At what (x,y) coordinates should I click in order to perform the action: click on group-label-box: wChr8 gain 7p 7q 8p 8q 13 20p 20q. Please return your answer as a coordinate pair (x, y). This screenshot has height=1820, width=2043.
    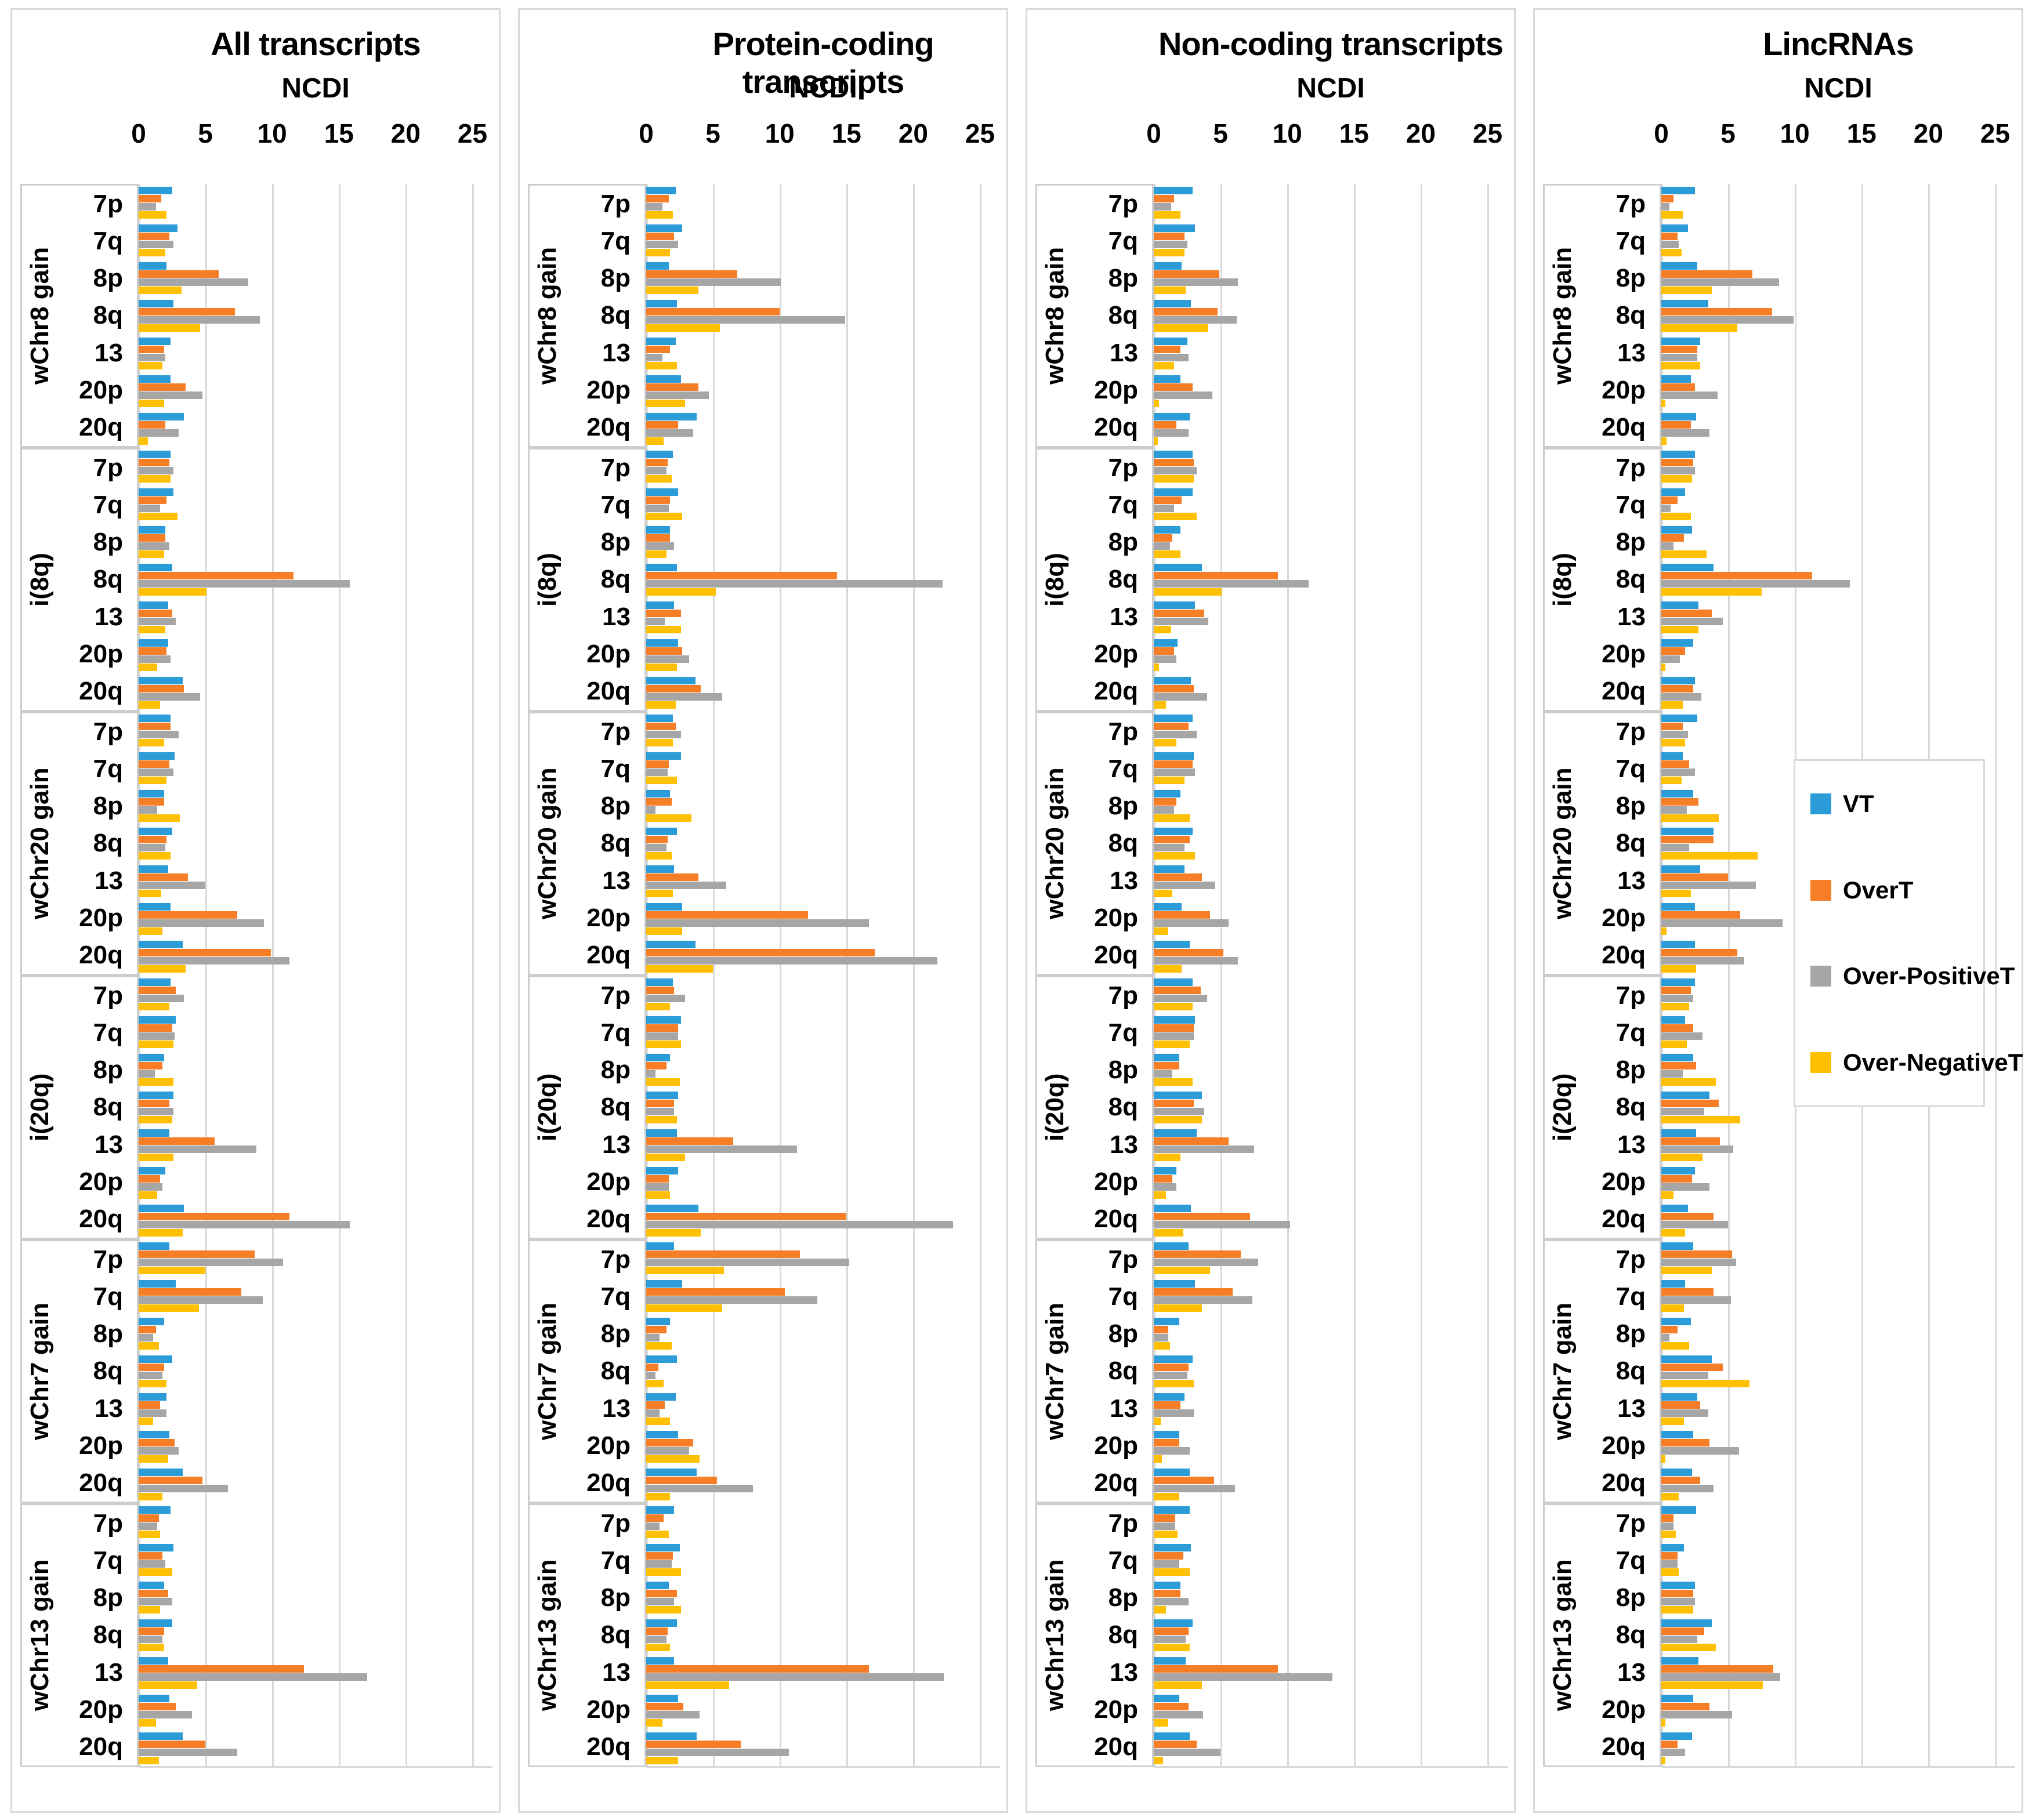
    Looking at the image, I should click on (587, 316).